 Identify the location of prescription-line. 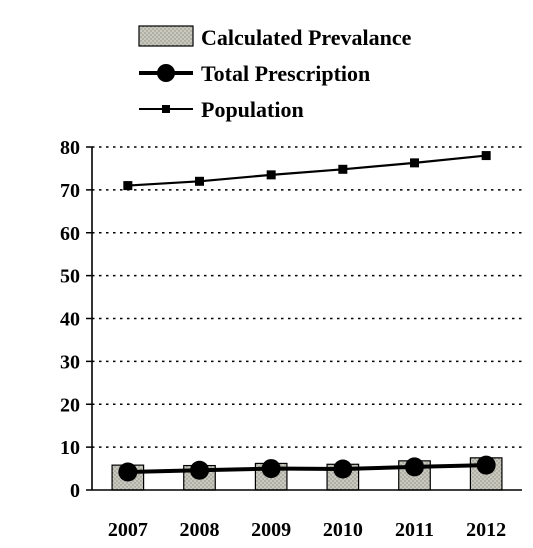
(307, 468).